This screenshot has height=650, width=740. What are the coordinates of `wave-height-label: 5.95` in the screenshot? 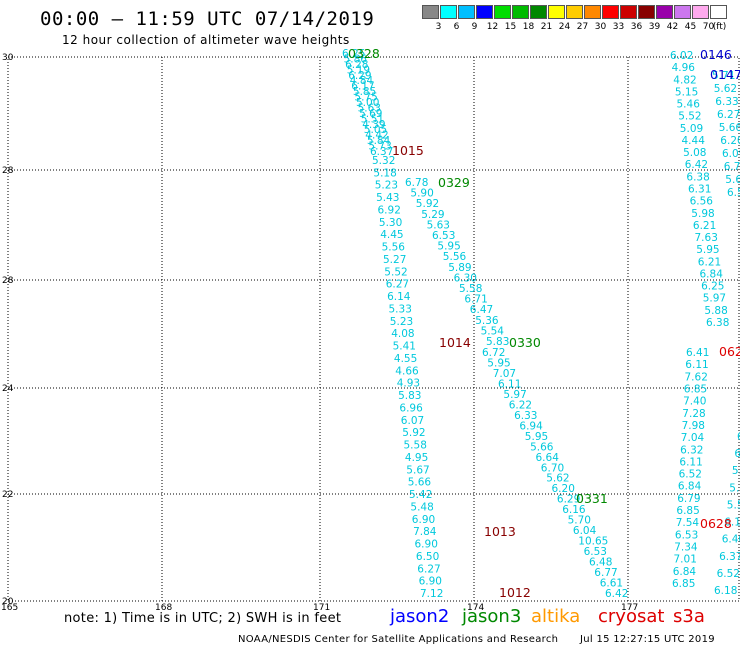 It's located at (536, 437).